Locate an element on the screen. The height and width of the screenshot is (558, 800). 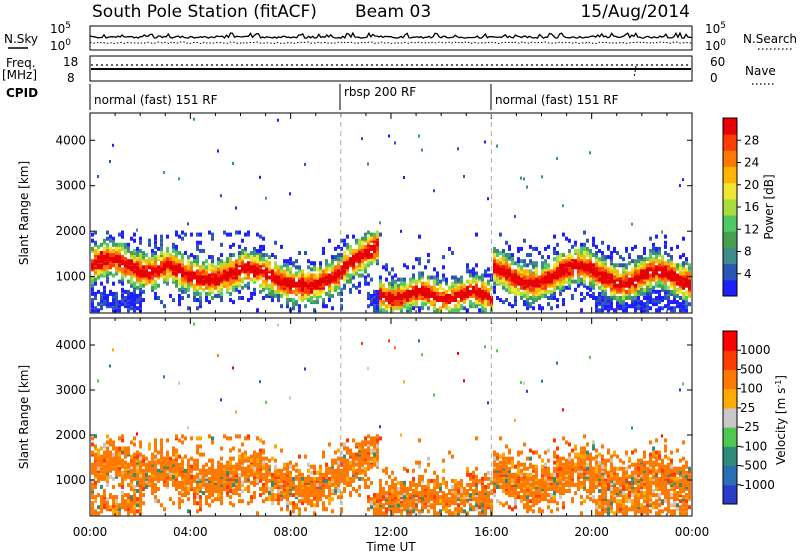
cpid-segment-2: rbsp 200 RF is located at coordinates (380, 92).